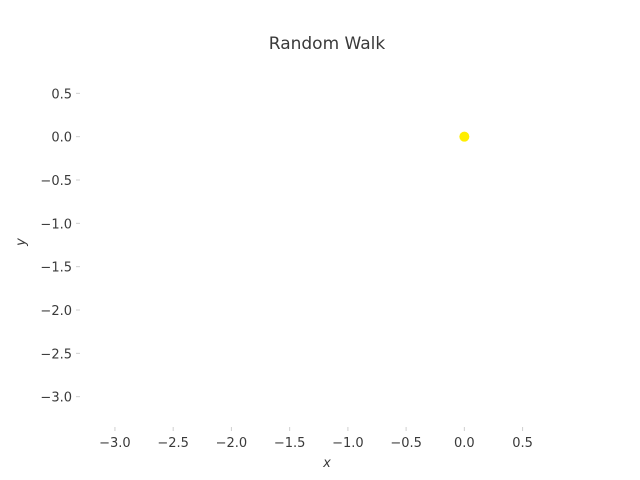 This screenshot has width=640, height=480. What do you see at coordinates (56, 268) in the screenshot?
I see `y-tick-label: −1.5` at bounding box center [56, 268].